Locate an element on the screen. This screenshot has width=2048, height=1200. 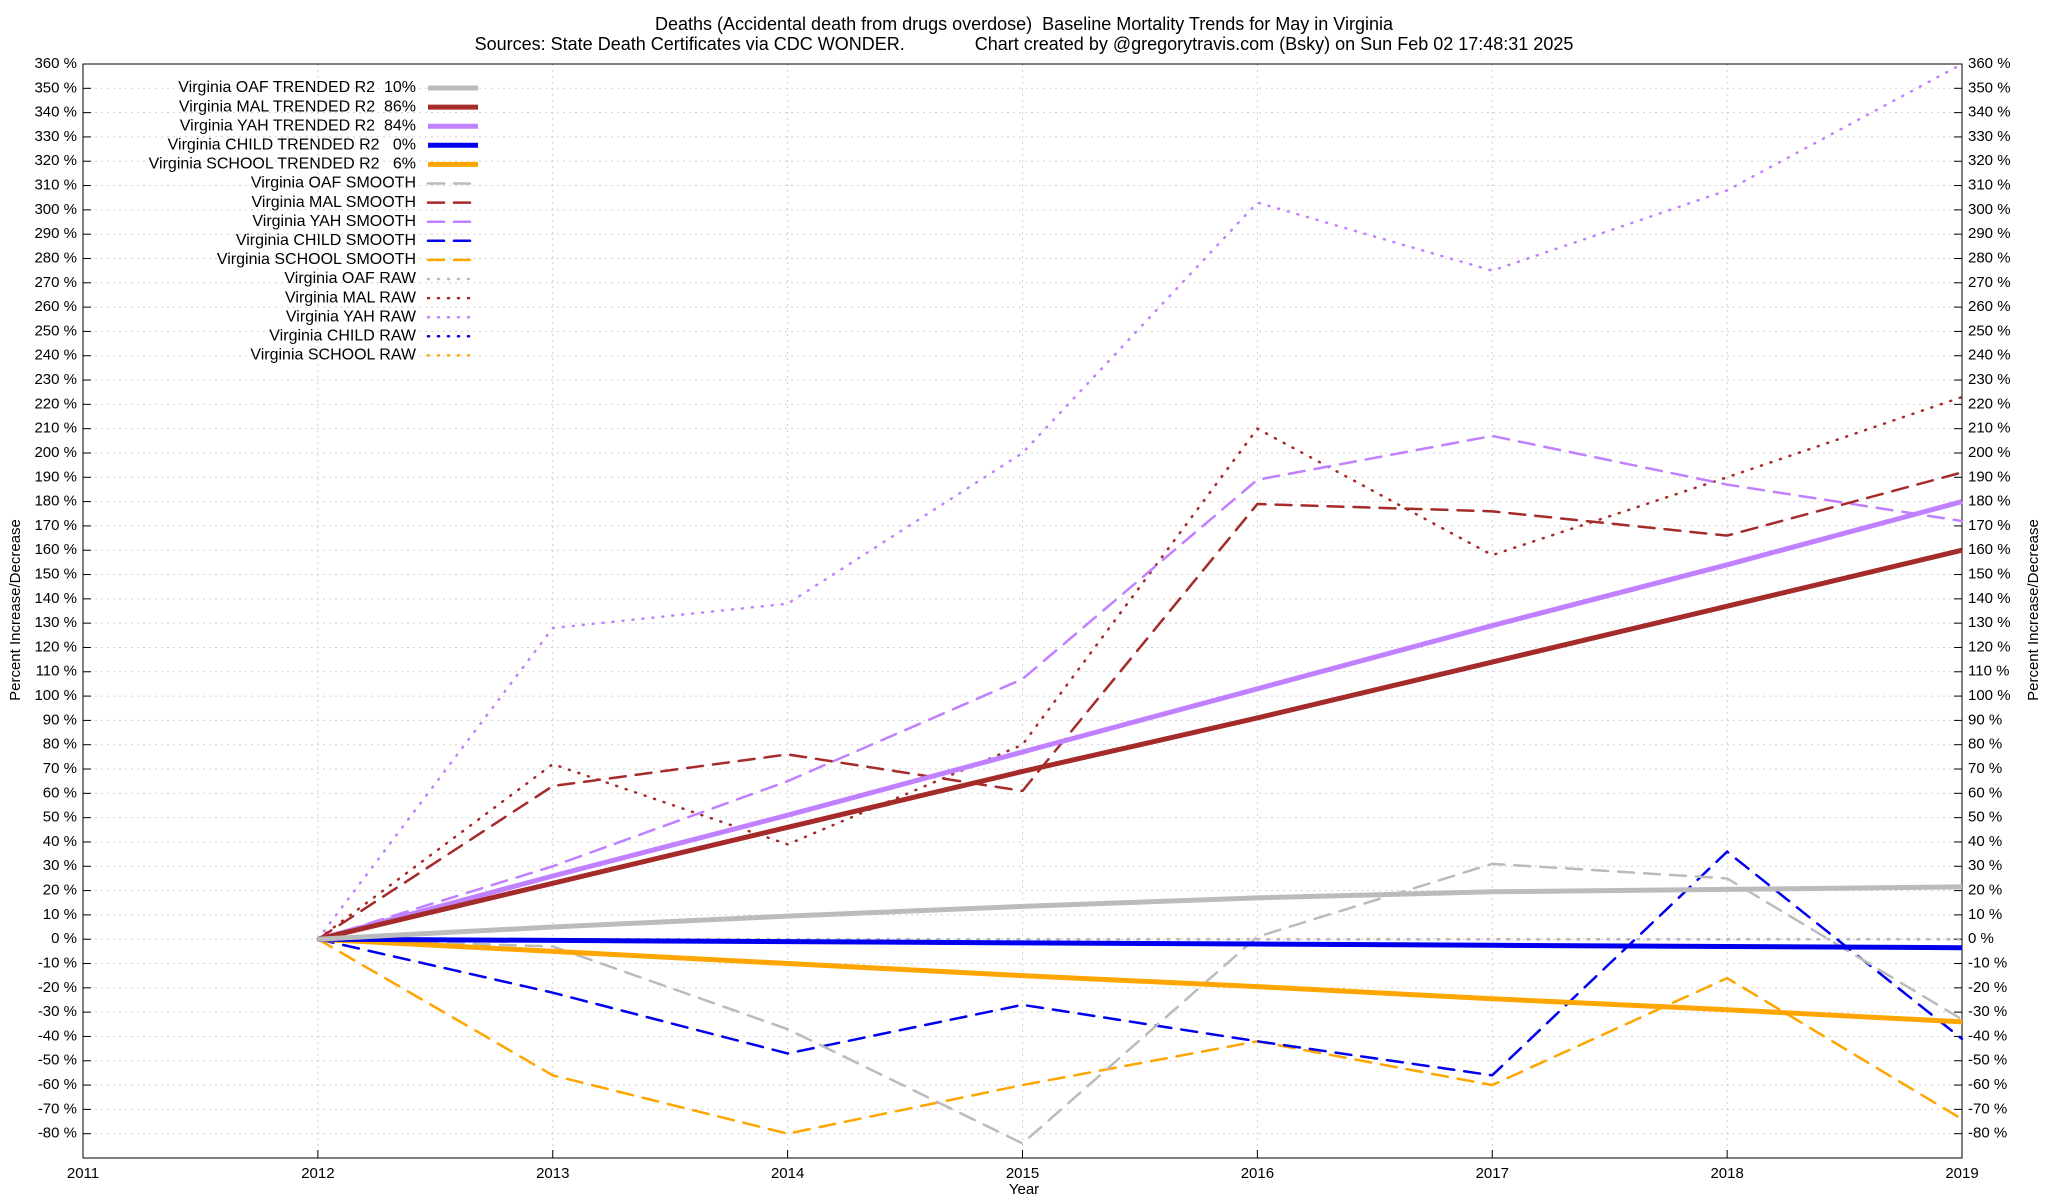
y-tick-label: -50 % is located at coordinates (57, 1060).